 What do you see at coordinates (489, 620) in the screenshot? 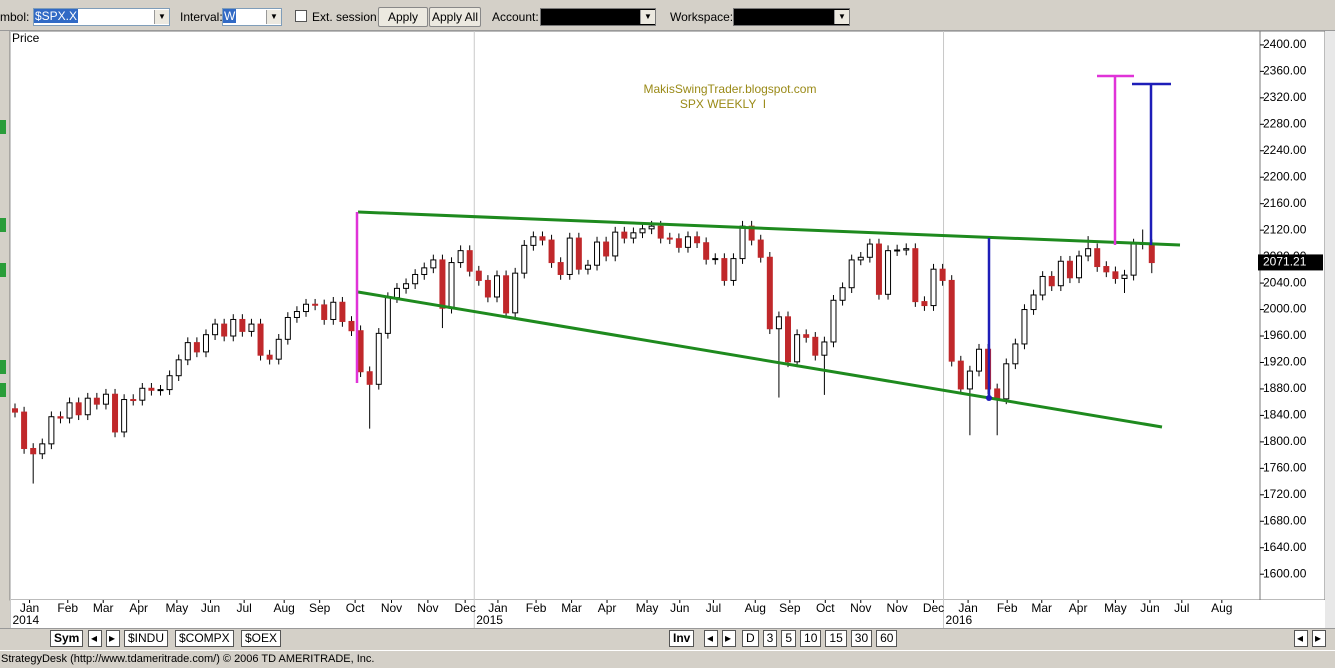
I see `year-label: 2015` at bounding box center [489, 620].